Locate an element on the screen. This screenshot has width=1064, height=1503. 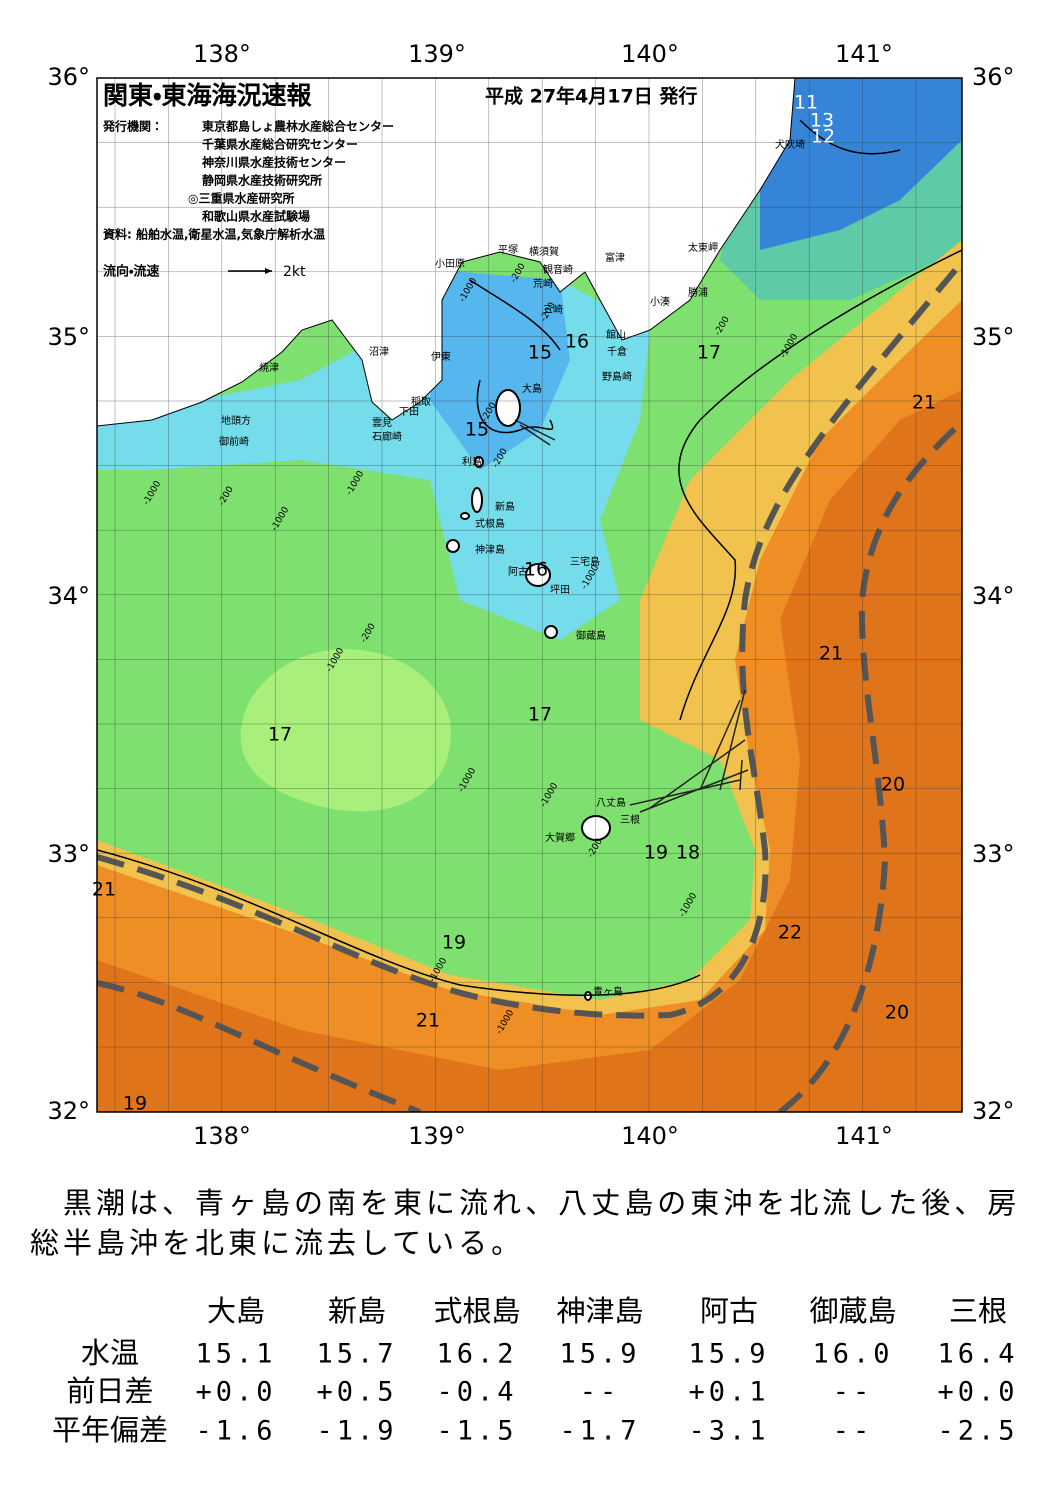
cell: 16.2 is located at coordinates (476, 1354).